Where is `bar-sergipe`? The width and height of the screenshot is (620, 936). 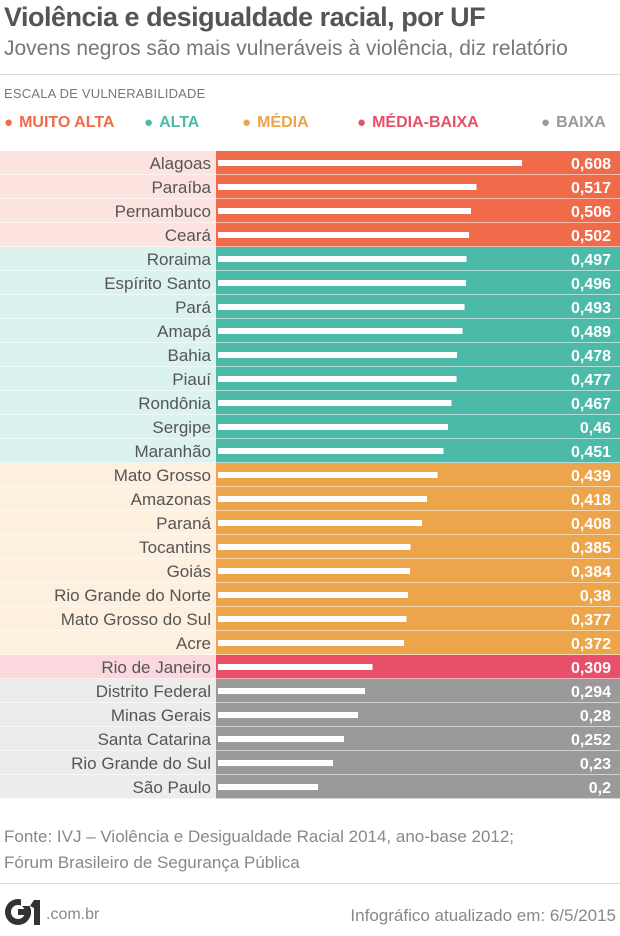
bar-sergipe is located at coordinates (333, 427).